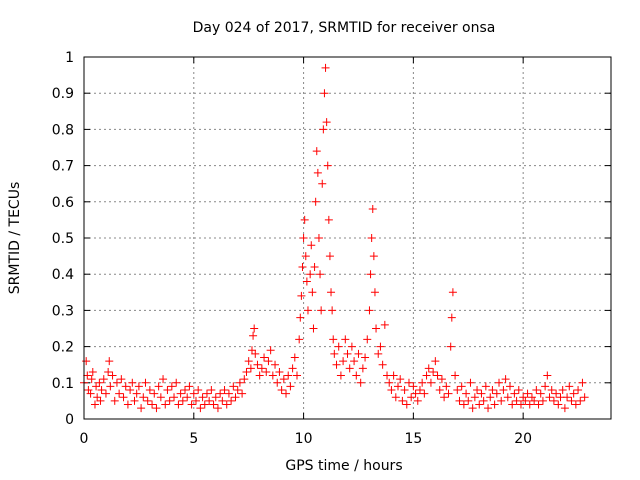 Image resolution: width=640 pixels, height=480 pixels. Describe the element at coordinates (63, 239) in the screenshot. I see `y-tick-label: 0.5` at that location.